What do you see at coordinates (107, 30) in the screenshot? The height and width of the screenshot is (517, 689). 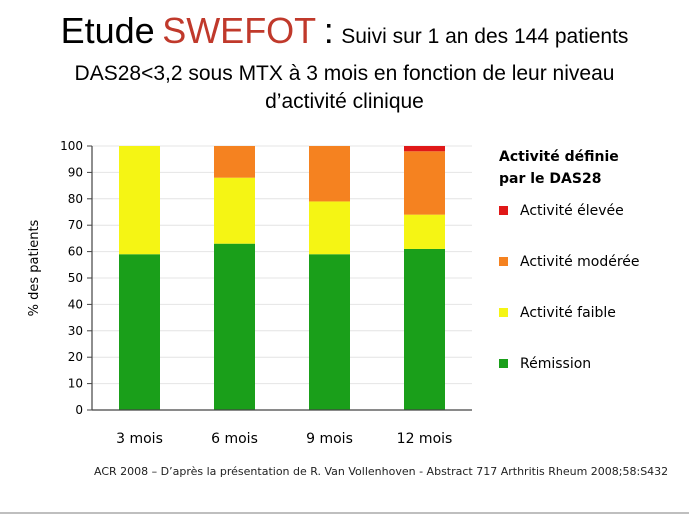 I see `title-prefix: Etude` at bounding box center [107, 30].